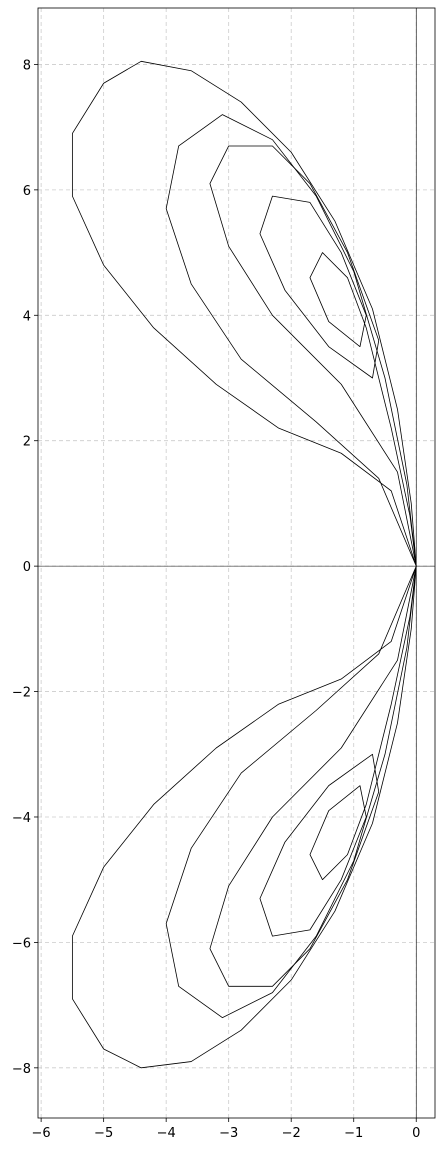 The width and height of the screenshot is (444, 1152). Describe the element at coordinates (103, 1133) in the screenshot. I see `x-tick-label: −5` at that location.